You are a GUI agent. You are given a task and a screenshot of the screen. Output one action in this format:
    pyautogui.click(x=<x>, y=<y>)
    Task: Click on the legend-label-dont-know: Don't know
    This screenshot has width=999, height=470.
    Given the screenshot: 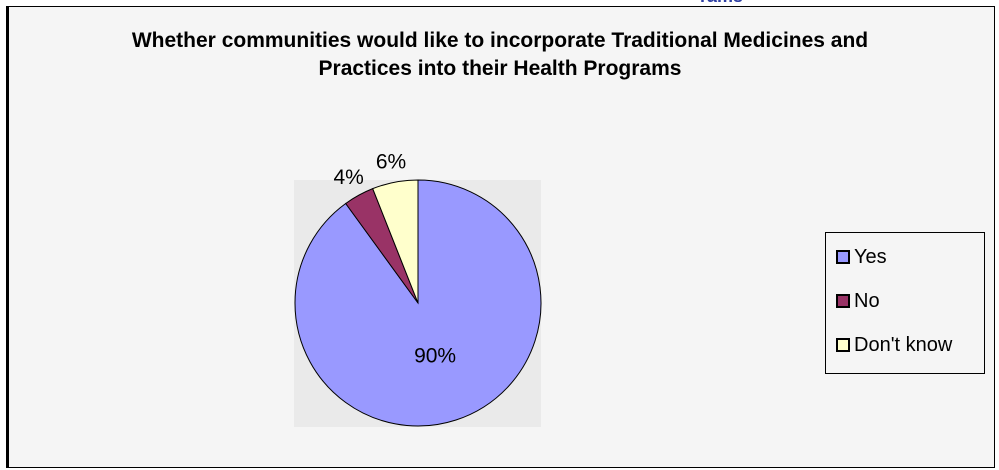 What is the action you would take?
    pyautogui.click(x=903, y=344)
    